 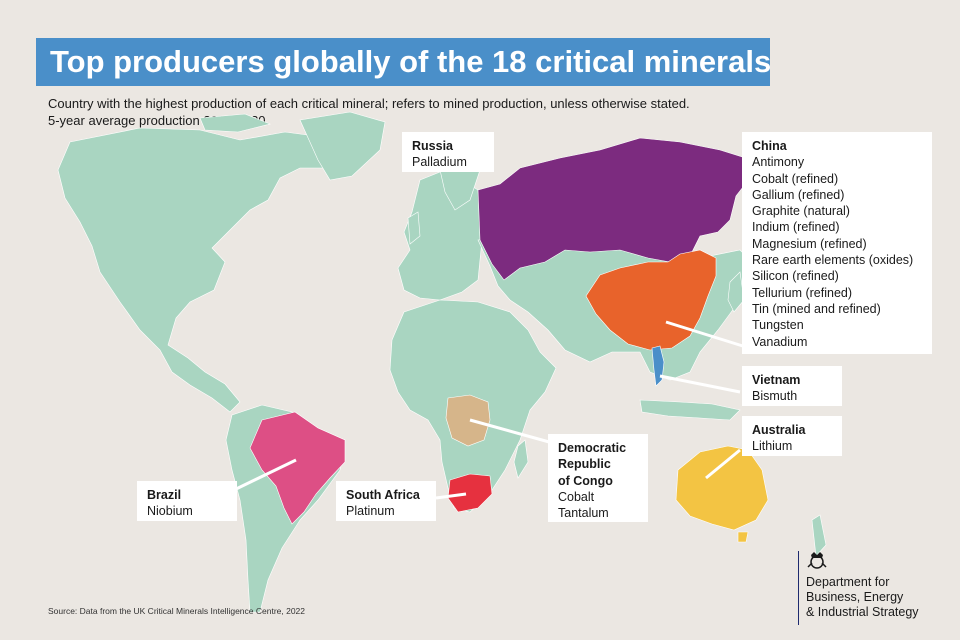 What do you see at coordinates (700, 384) in the screenshot?
I see `leader-vietnam` at bounding box center [700, 384].